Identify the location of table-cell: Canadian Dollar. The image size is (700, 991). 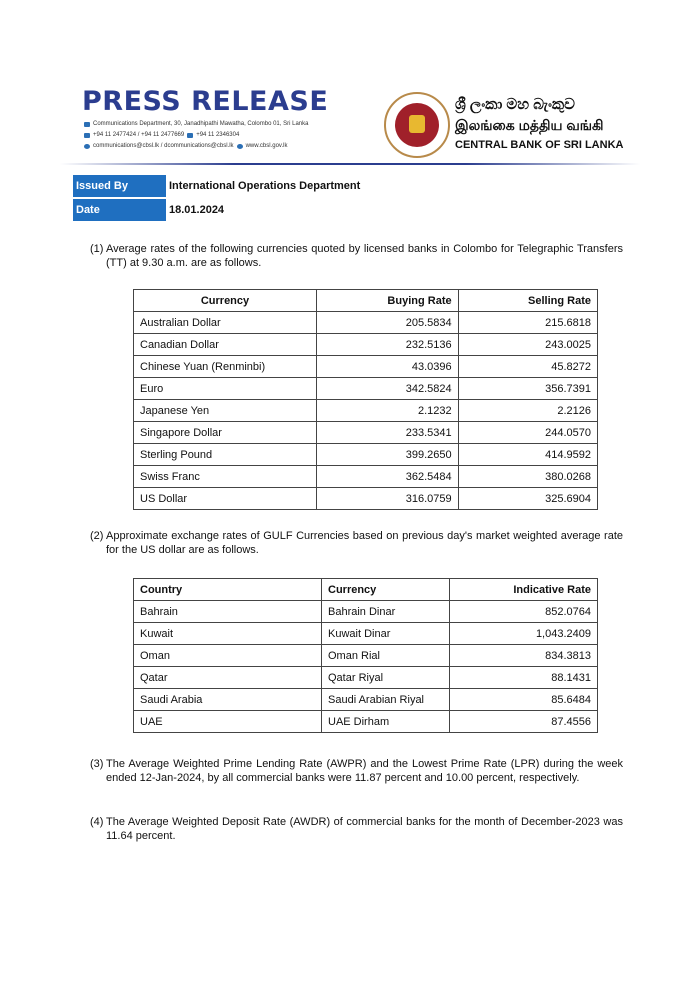
(225, 344).